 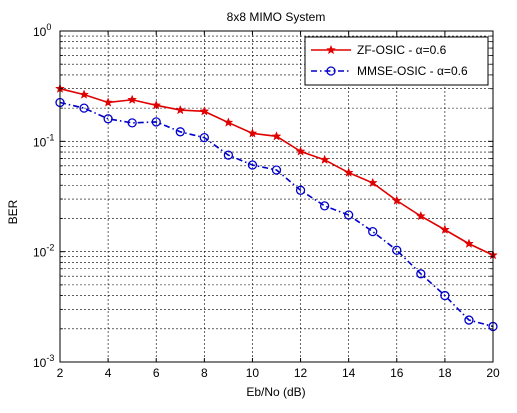 What do you see at coordinates (349, 373) in the screenshot?
I see `x-tick-label: 14` at bounding box center [349, 373].